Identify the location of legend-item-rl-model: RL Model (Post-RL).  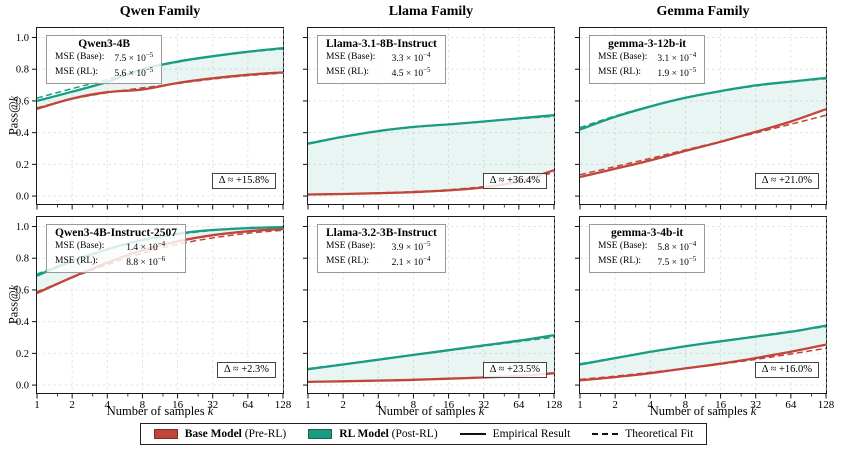
(373, 434).